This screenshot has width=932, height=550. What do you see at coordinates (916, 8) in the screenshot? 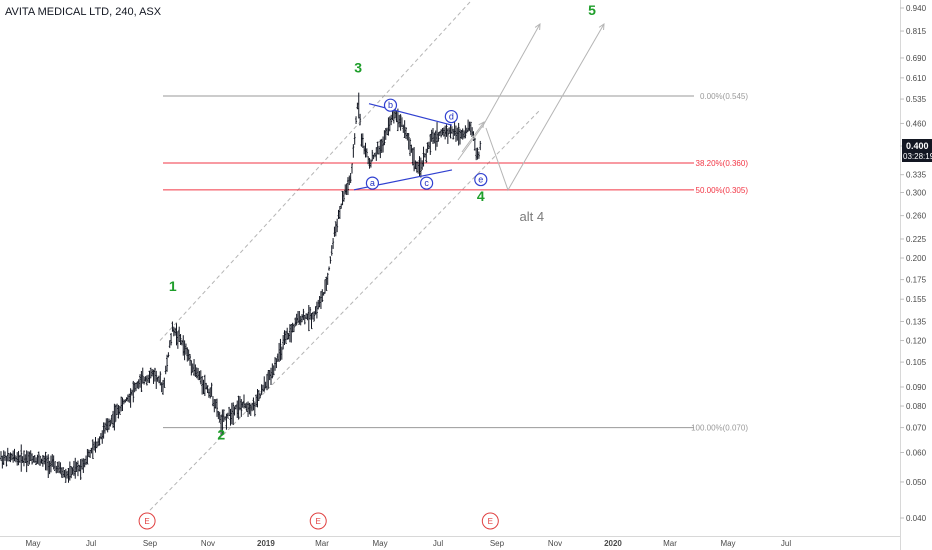
I see `y-tick-label: 0.940` at bounding box center [916, 8].